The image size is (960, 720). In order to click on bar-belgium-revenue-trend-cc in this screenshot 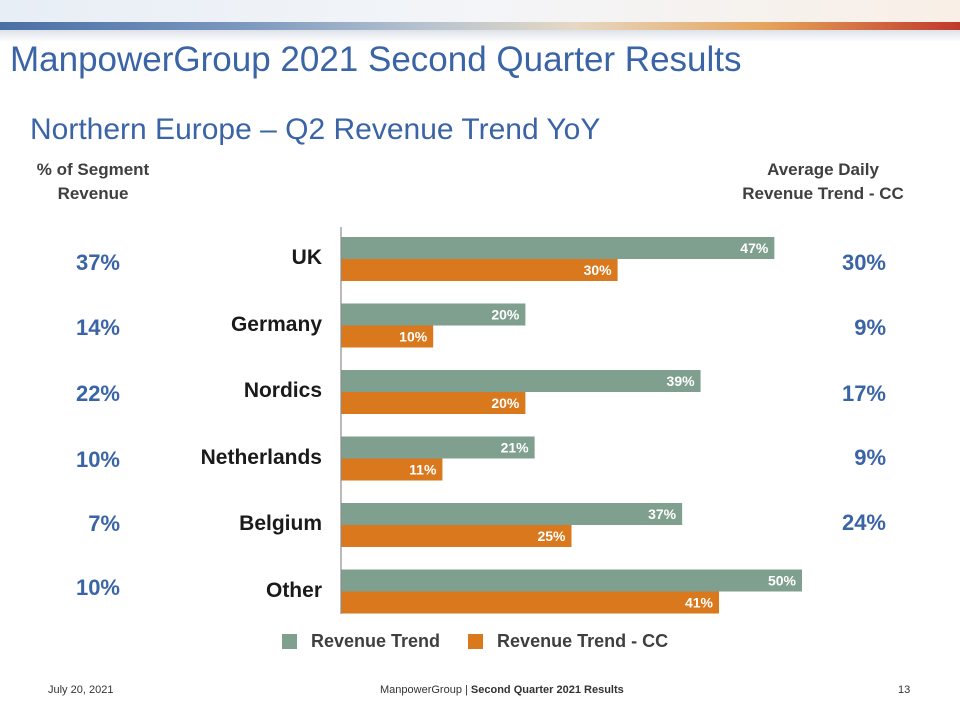, I will do `click(456, 536)`.